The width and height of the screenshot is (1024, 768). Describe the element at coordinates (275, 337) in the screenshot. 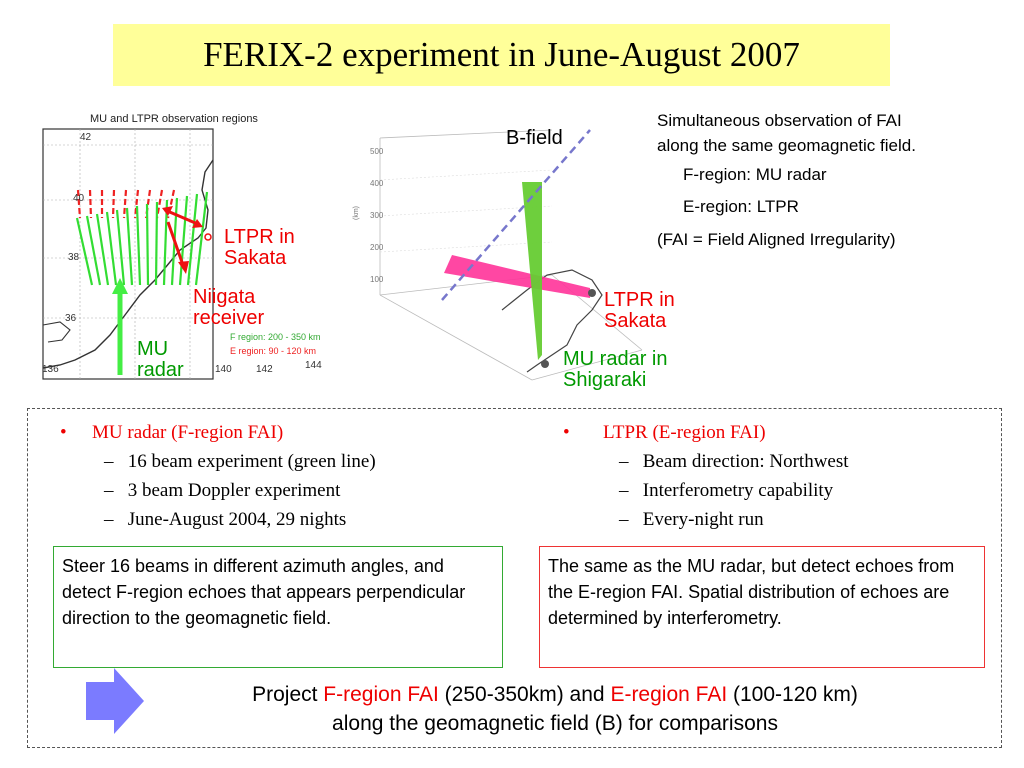

I see `legend-f-region: F region: 200 - 350 km` at that location.